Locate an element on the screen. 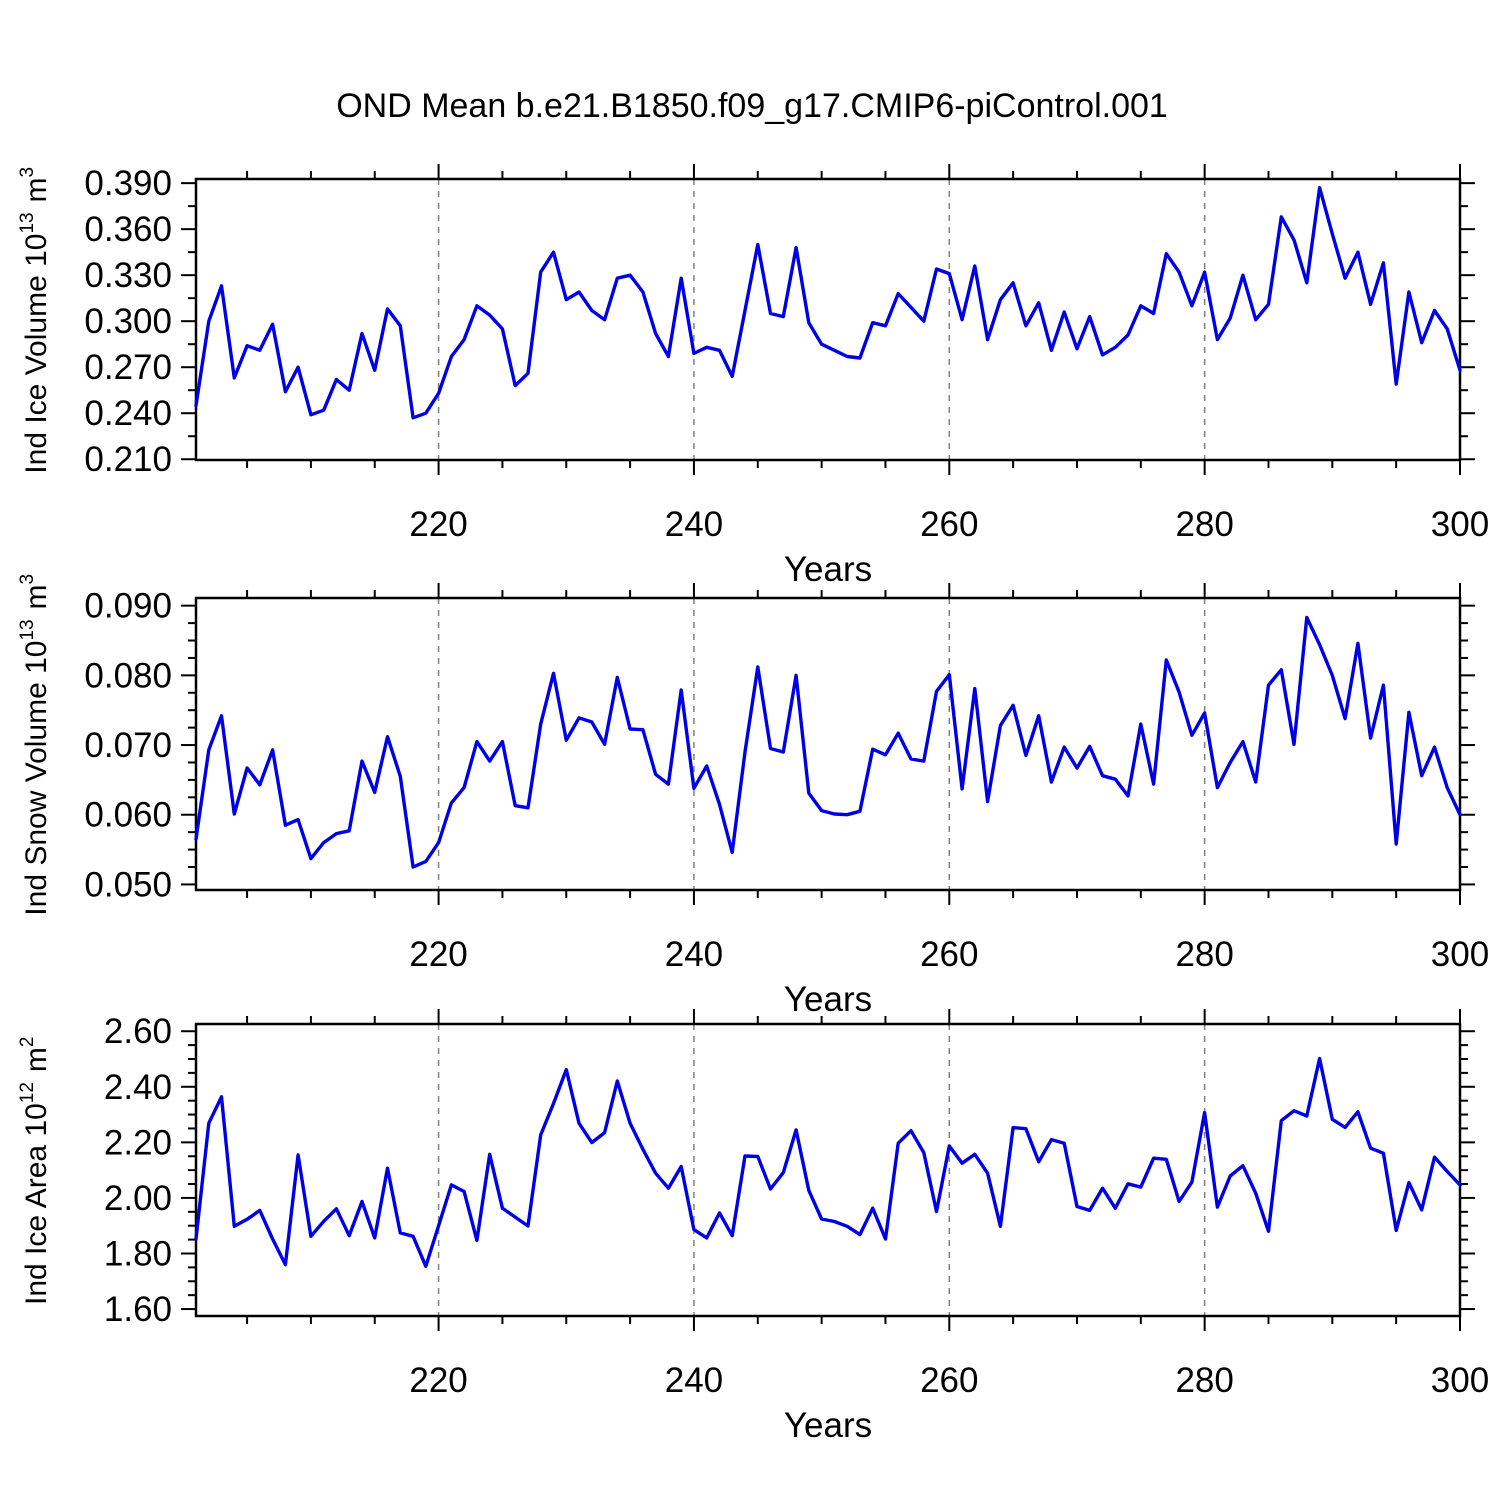 The width and height of the screenshot is (1500, 1505). data-line-ind-ice-volume is located at coordinates (828, 302).